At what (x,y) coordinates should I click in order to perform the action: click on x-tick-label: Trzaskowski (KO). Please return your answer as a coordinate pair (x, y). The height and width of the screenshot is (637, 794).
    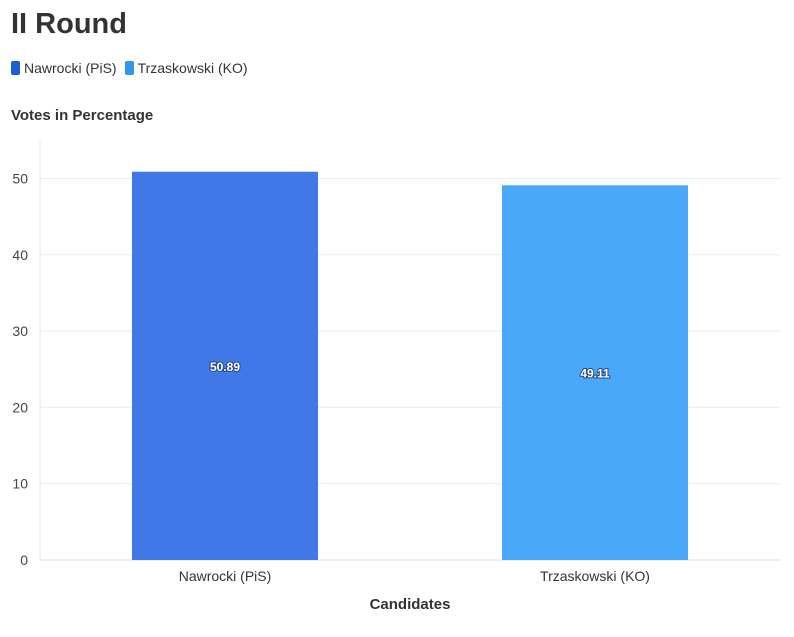
    Looking at the image, I should click on (595, 576).